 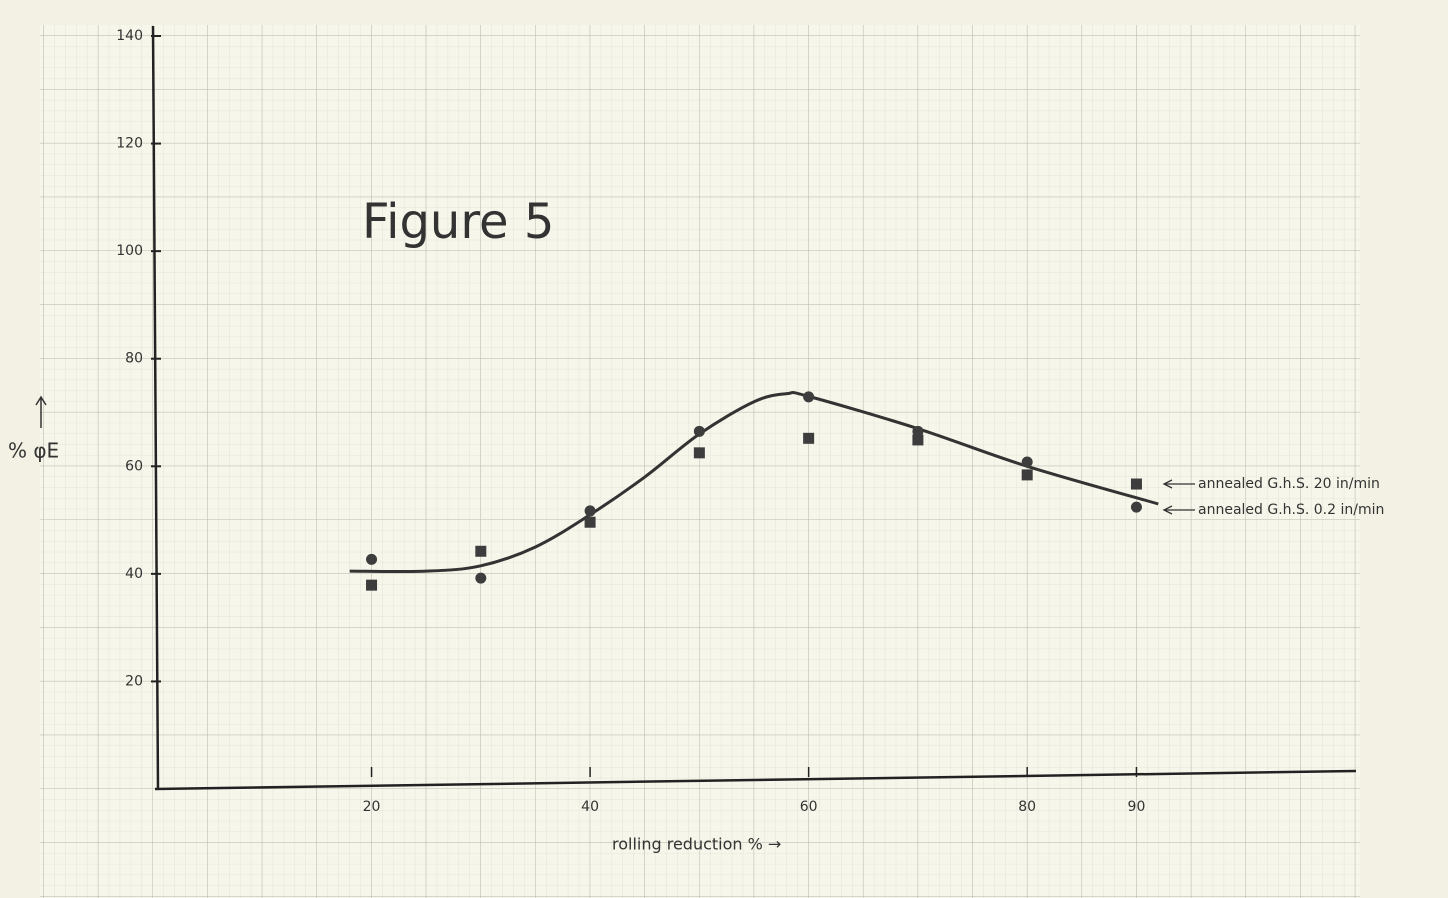 I want to click on legend-label: annealed G.h.S. 0.2 in/min, so click(x=1291, y=510).